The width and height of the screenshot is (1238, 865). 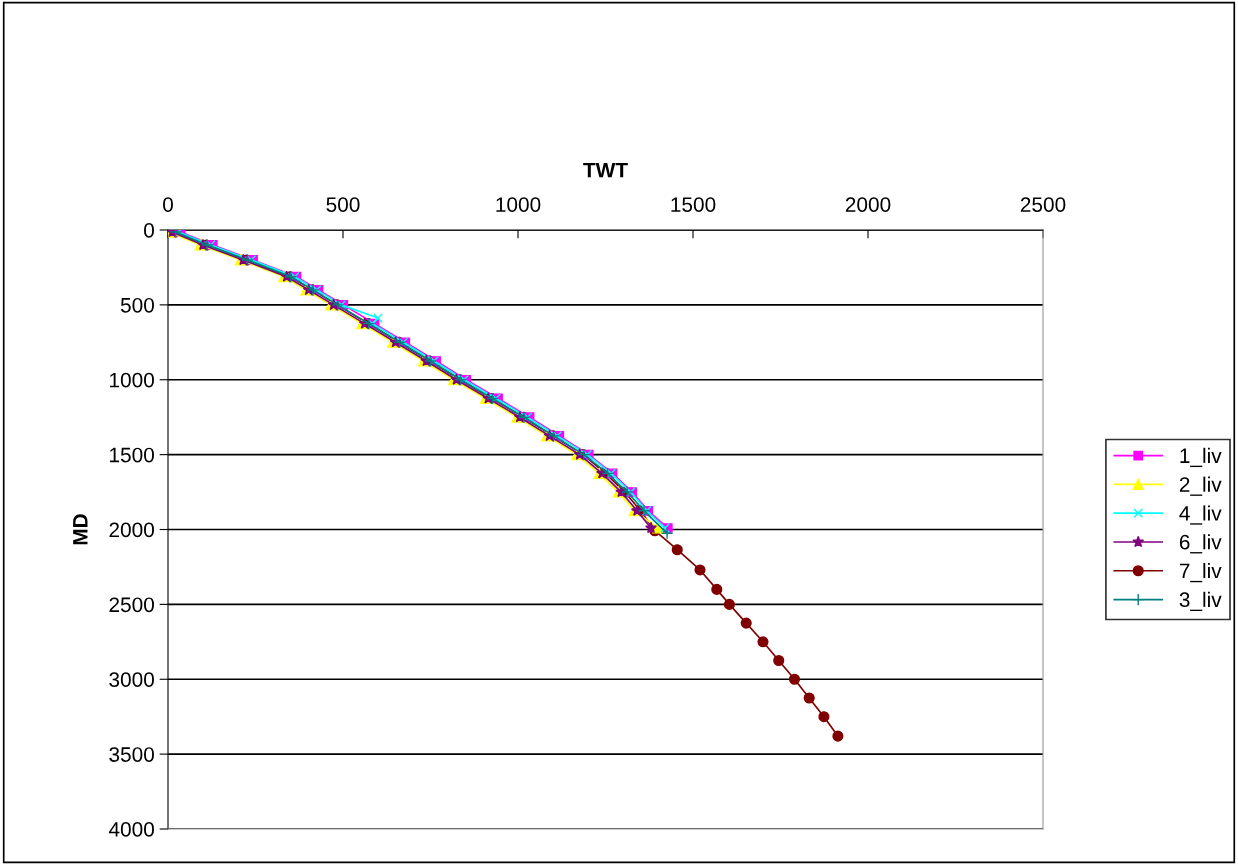 I want to click on y-tick-label: 3500, so click(x=131, y=754).